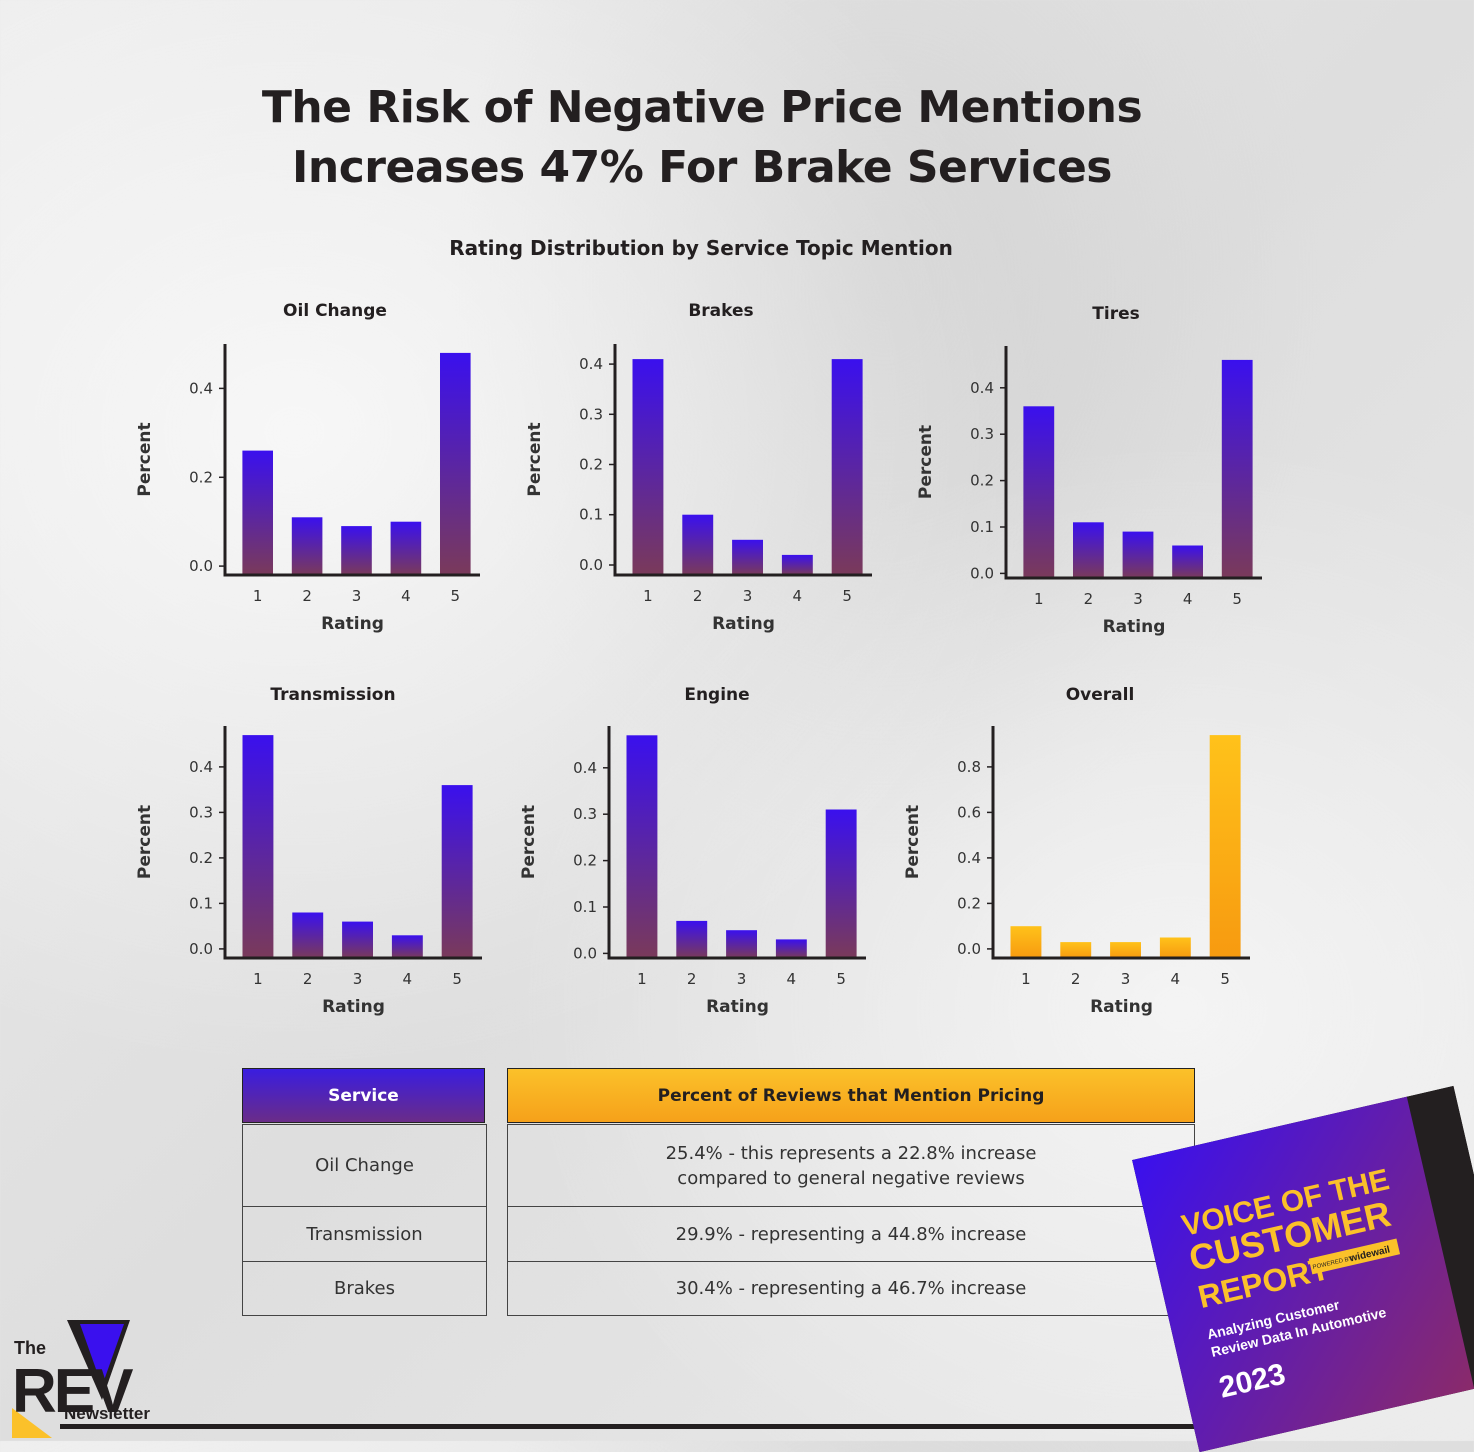 The width and height of the screenshot is (1474, 1452). What do you see at coordinates (81, 1379) in the screenshot?
I see `rev-newsletter-logo: The REV Newsletter` at bounding box center [81, 1379].